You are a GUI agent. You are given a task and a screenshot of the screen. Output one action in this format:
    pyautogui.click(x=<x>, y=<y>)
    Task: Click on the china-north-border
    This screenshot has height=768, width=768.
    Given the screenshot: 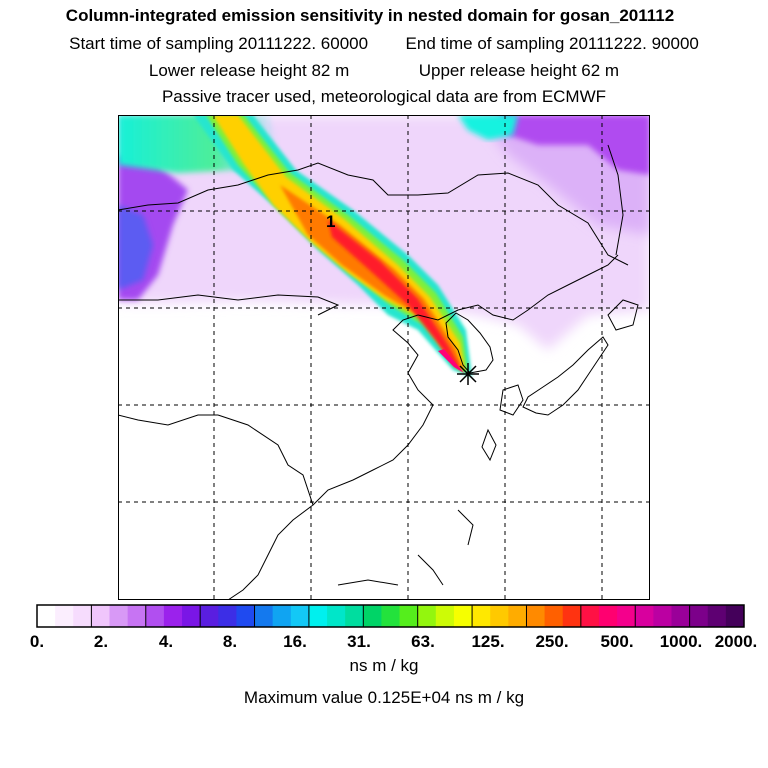 What is the action you would take?
    pyautogui.click(x=373, y=214)
    